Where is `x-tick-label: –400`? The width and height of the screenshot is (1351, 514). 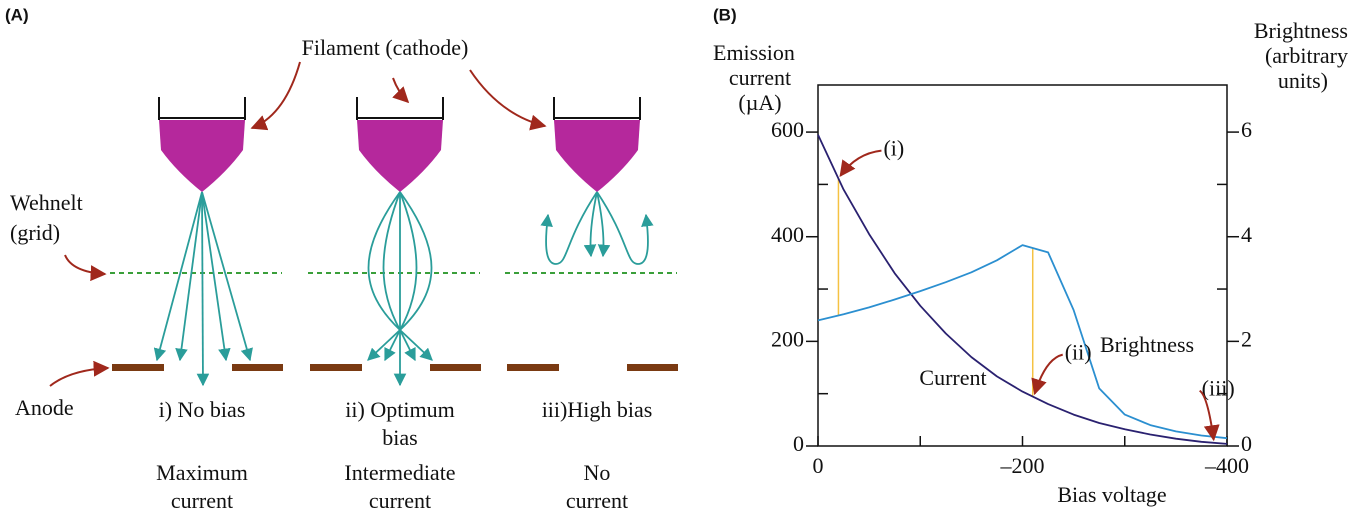
x-tick-label: –400 is located at coordinates (1226, 465).